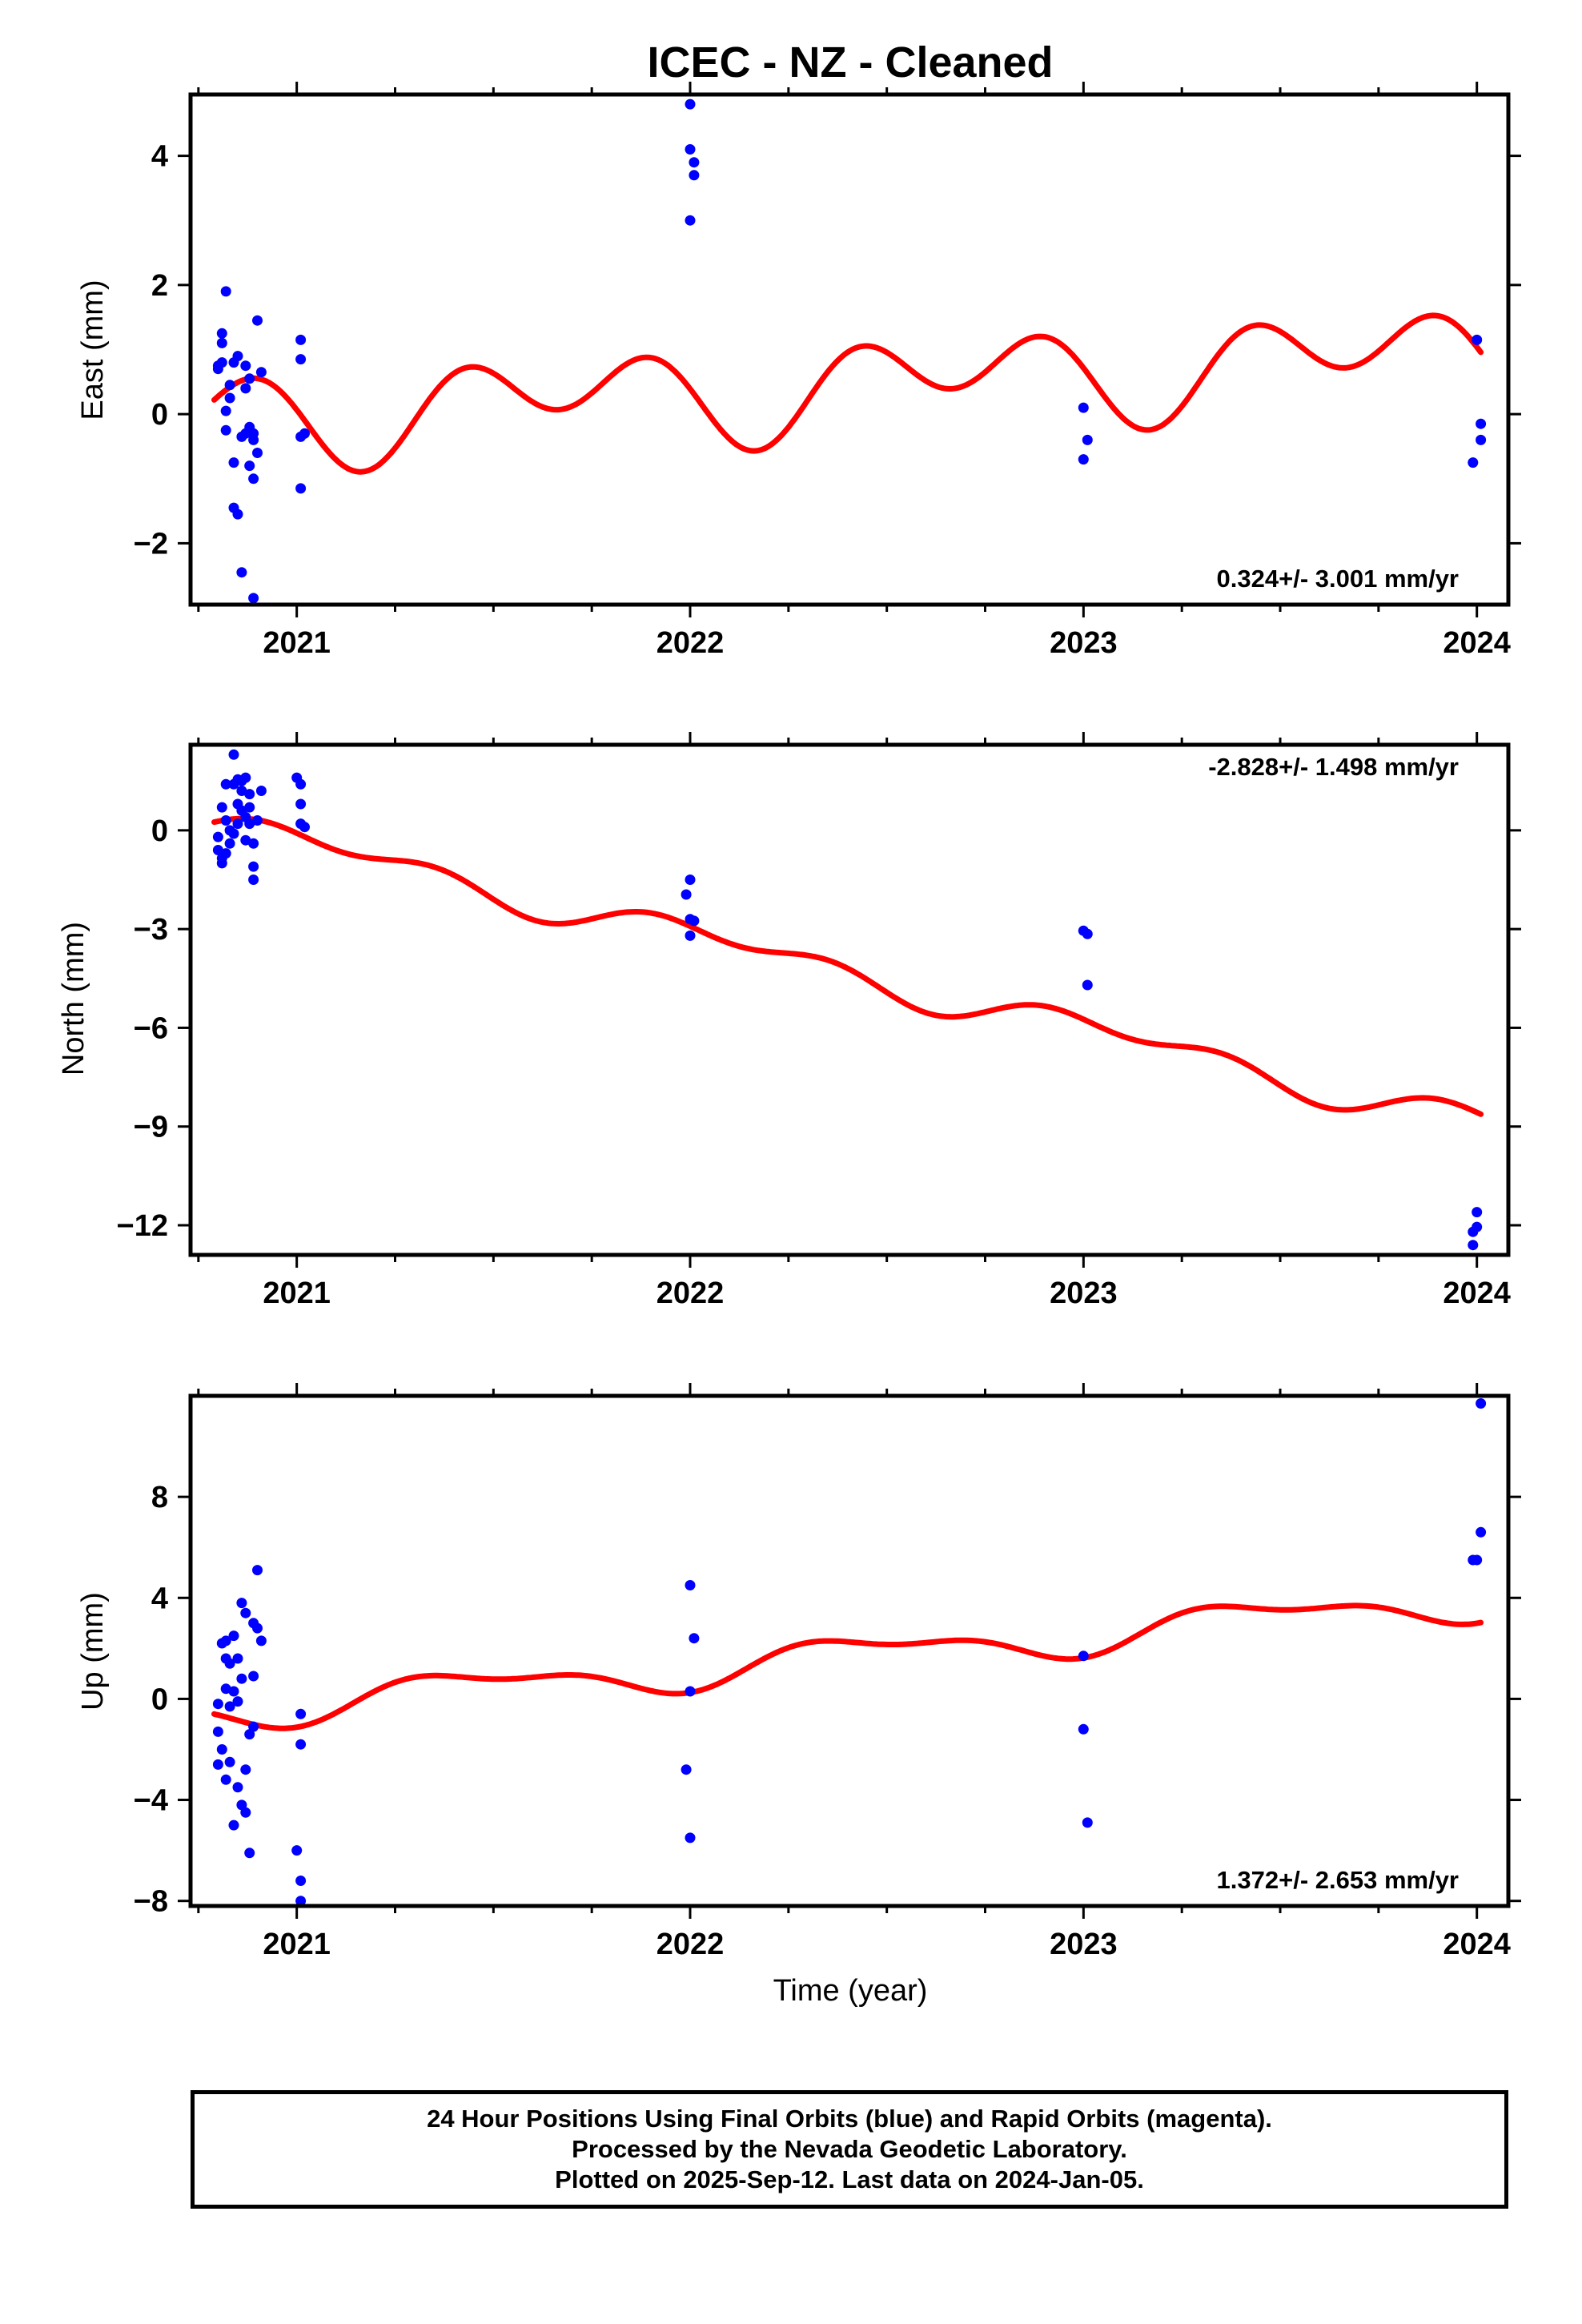 This screenshot has width=1582, height=2324. Describe the element at coordinates (159, 1699) in the screenshot. I see `up-y-tick-label: 0` at that location.